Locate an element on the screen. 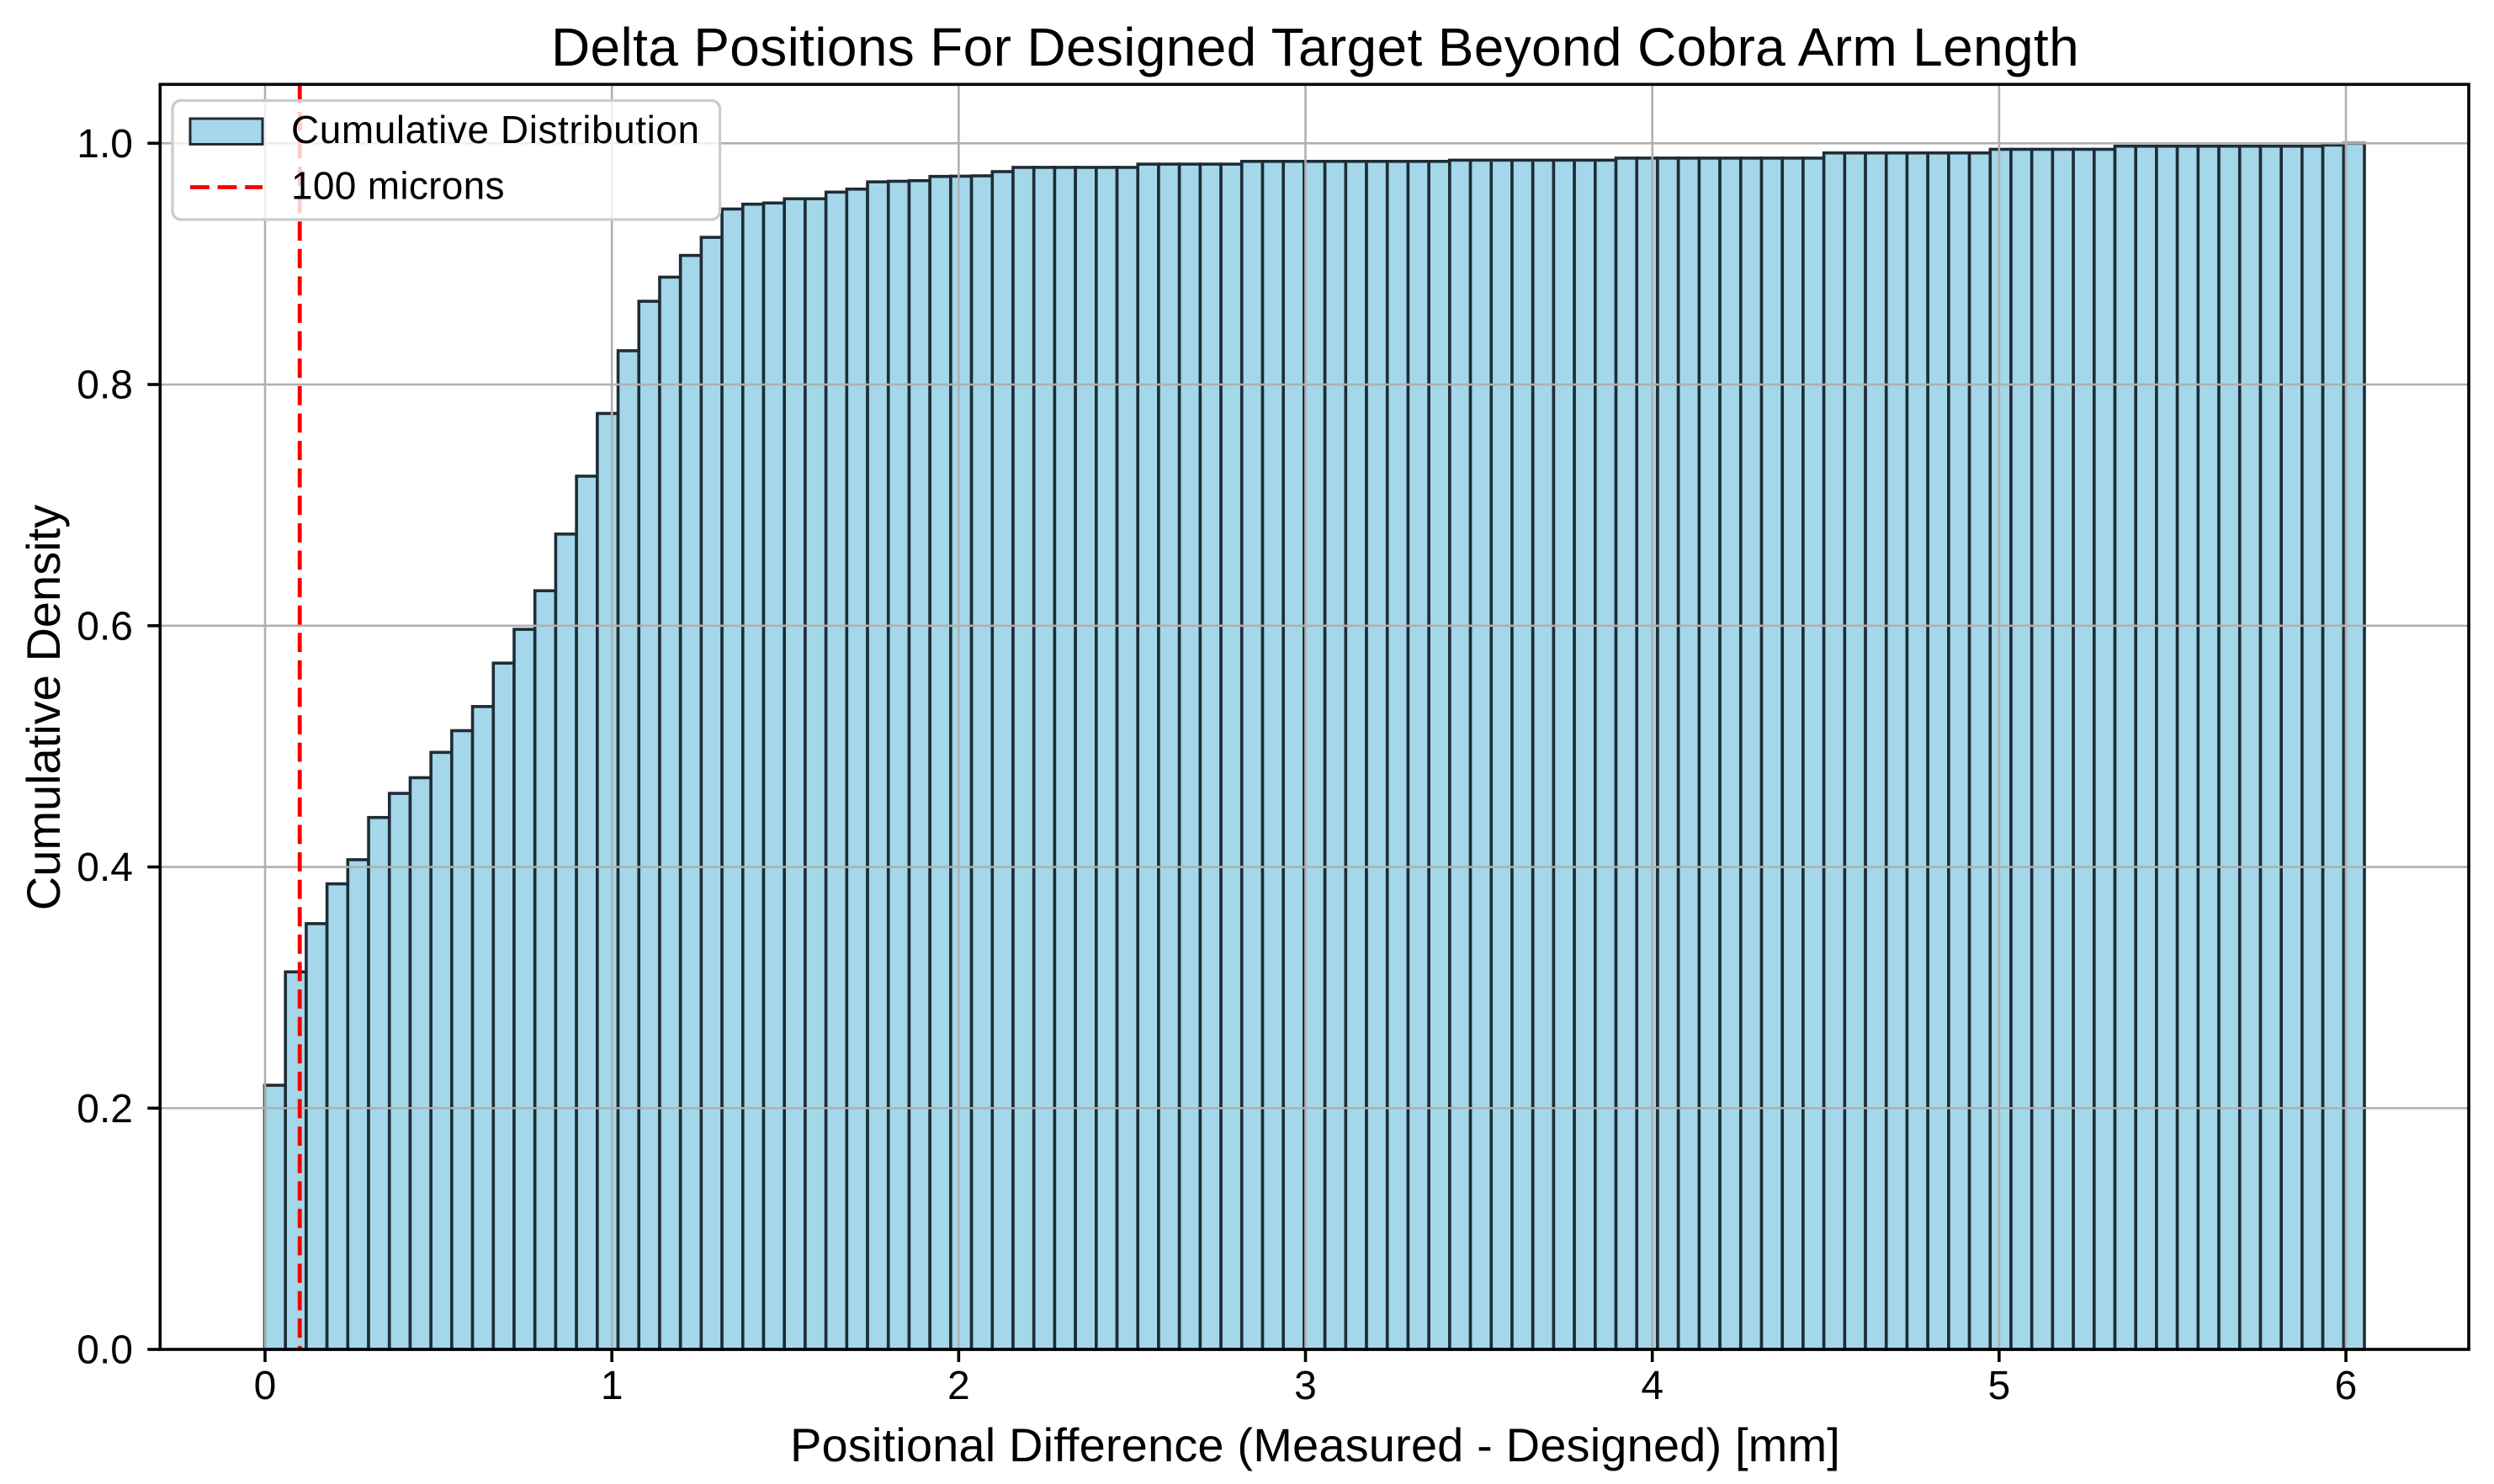 This screenshot has height=1484, width=2494. svg-text: 0.0 is located at coordinates (105, 1350).